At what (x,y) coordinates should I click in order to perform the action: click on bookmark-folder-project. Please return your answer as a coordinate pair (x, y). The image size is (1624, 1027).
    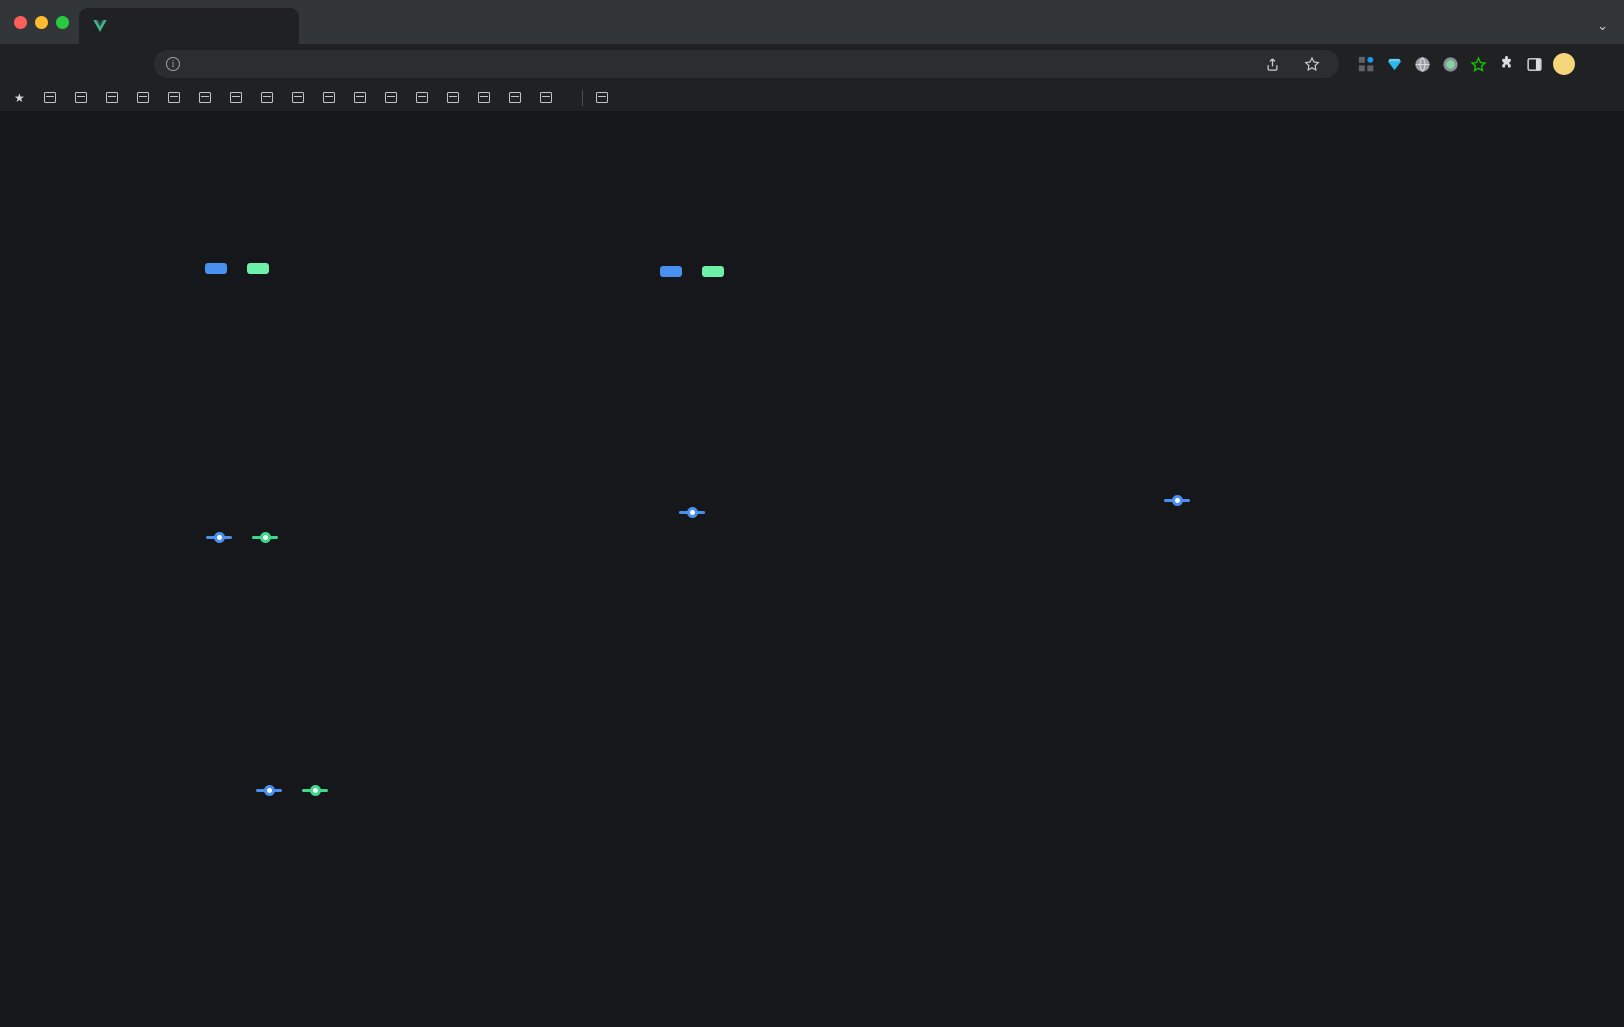
    Looking at the image, I should click on (393, 97).